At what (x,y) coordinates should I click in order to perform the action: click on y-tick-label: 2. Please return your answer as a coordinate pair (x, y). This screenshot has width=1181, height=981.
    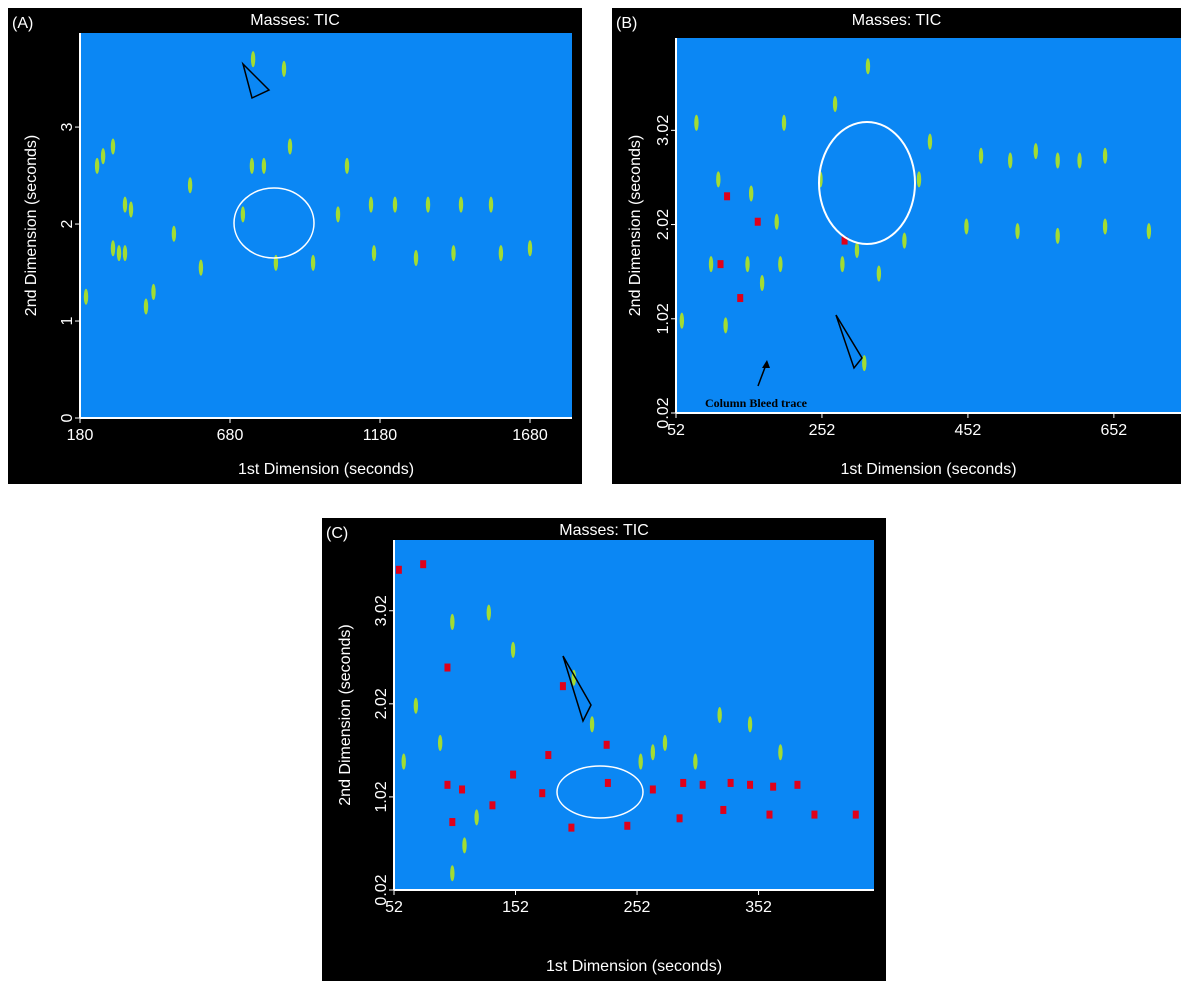
    Looking at the image, I should click on (67, 223).